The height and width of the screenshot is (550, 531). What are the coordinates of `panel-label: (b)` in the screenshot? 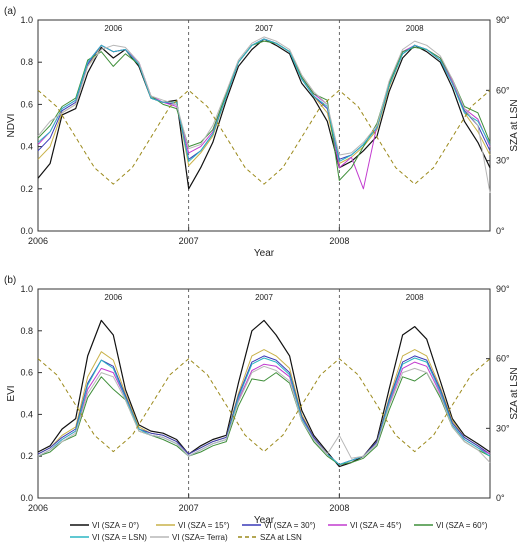 It's located at (10, 280).